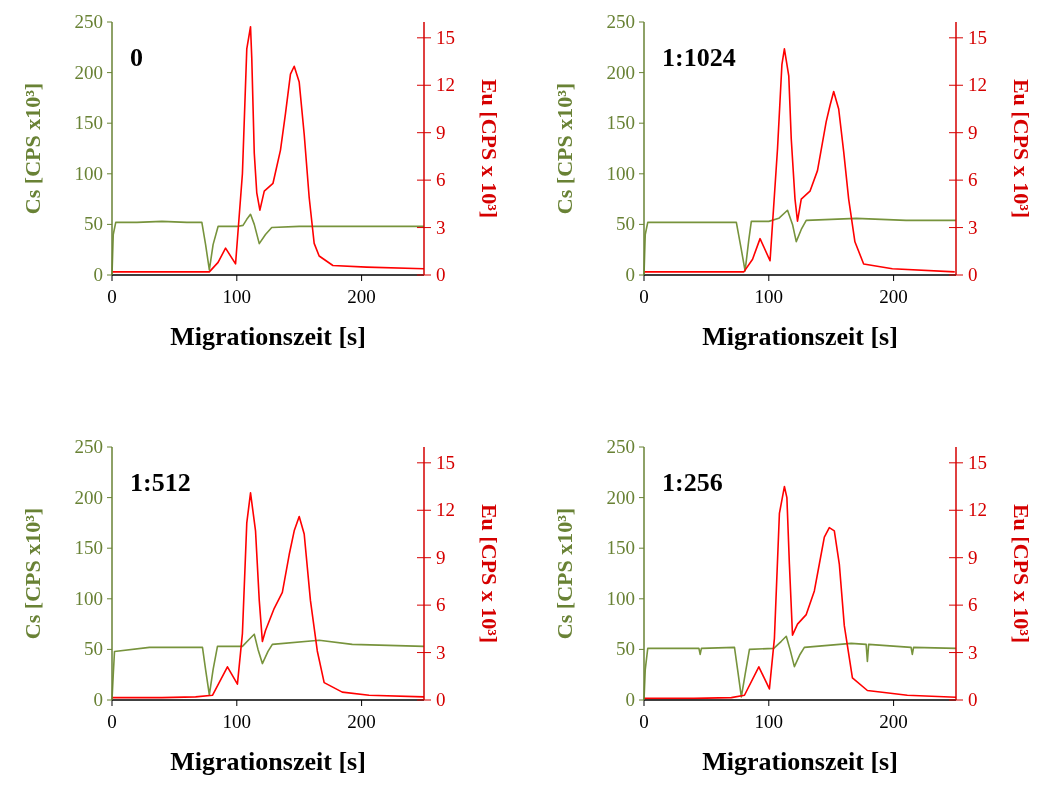 This screenshot has height=794, width=1046. What do you see at coordinates (692, 482) in the screenshot?
I see `text: 1:256` at bounding box center [692, 482].